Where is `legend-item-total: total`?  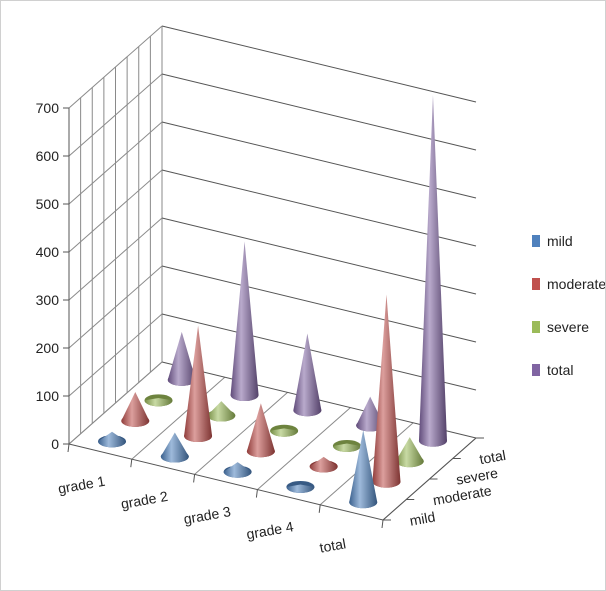 legend-item-total: total is located at coordinates (552, 370).